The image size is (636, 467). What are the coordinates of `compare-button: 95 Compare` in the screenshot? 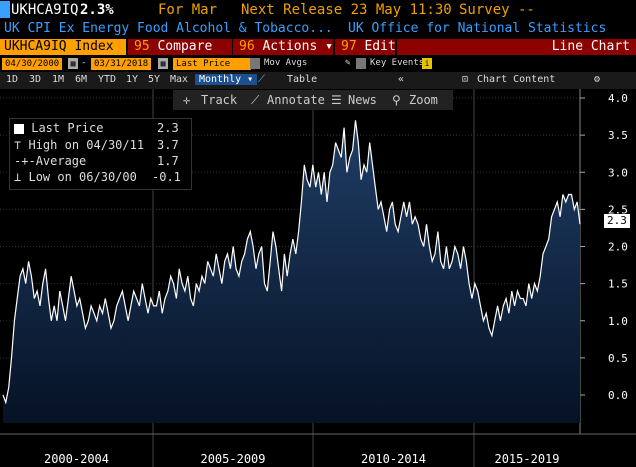 It's located at (180, 47).